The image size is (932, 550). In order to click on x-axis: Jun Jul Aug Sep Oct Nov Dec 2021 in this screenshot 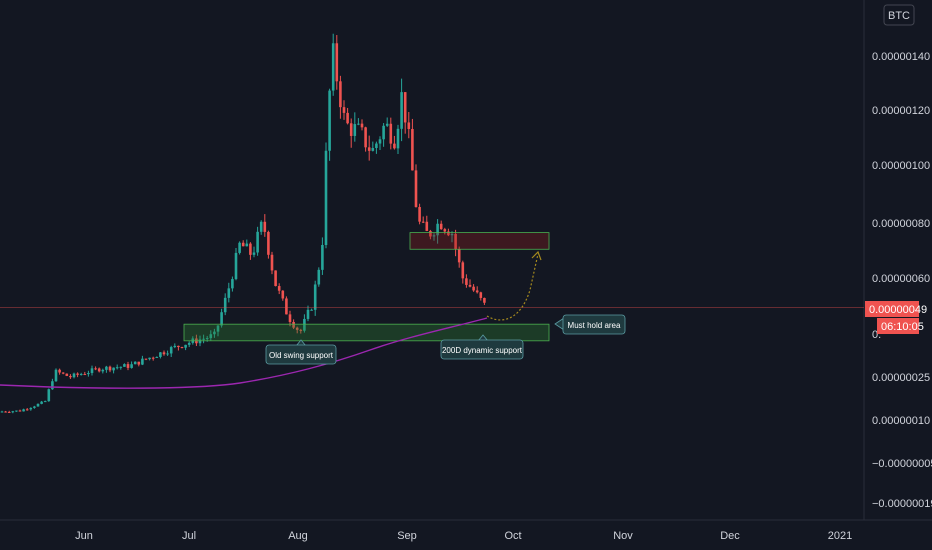, I will do `click(463, 536)`.